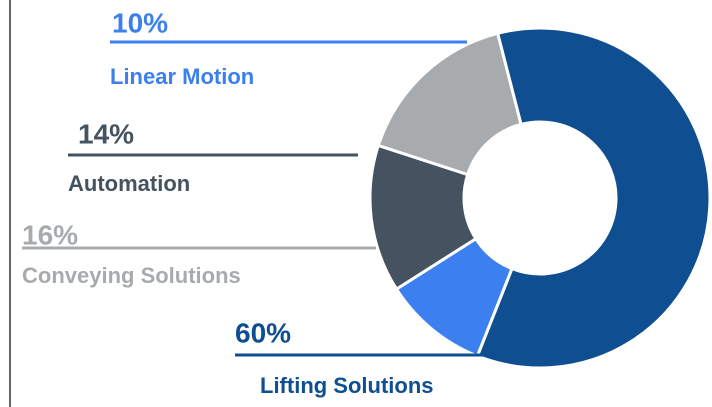 The height and width of the screenshot is (407, 712). Describe the element at coordinates (347, 385) in the screenshot. I see `category-label: Lifting Solutions` at that location.